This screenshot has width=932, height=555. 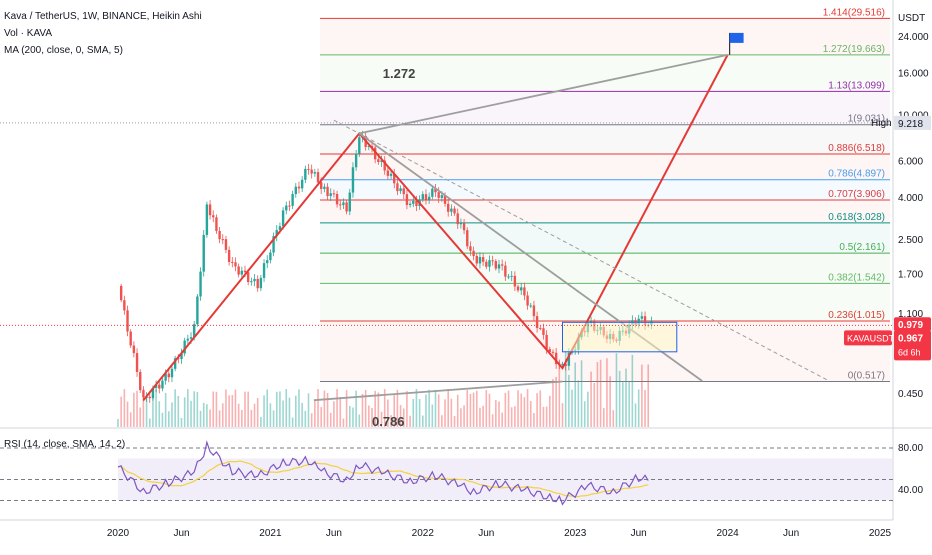 What do you see at coordinates (912, 324) in the screenshot?
I see `top-price-bg` at bounding box center [912, 324].